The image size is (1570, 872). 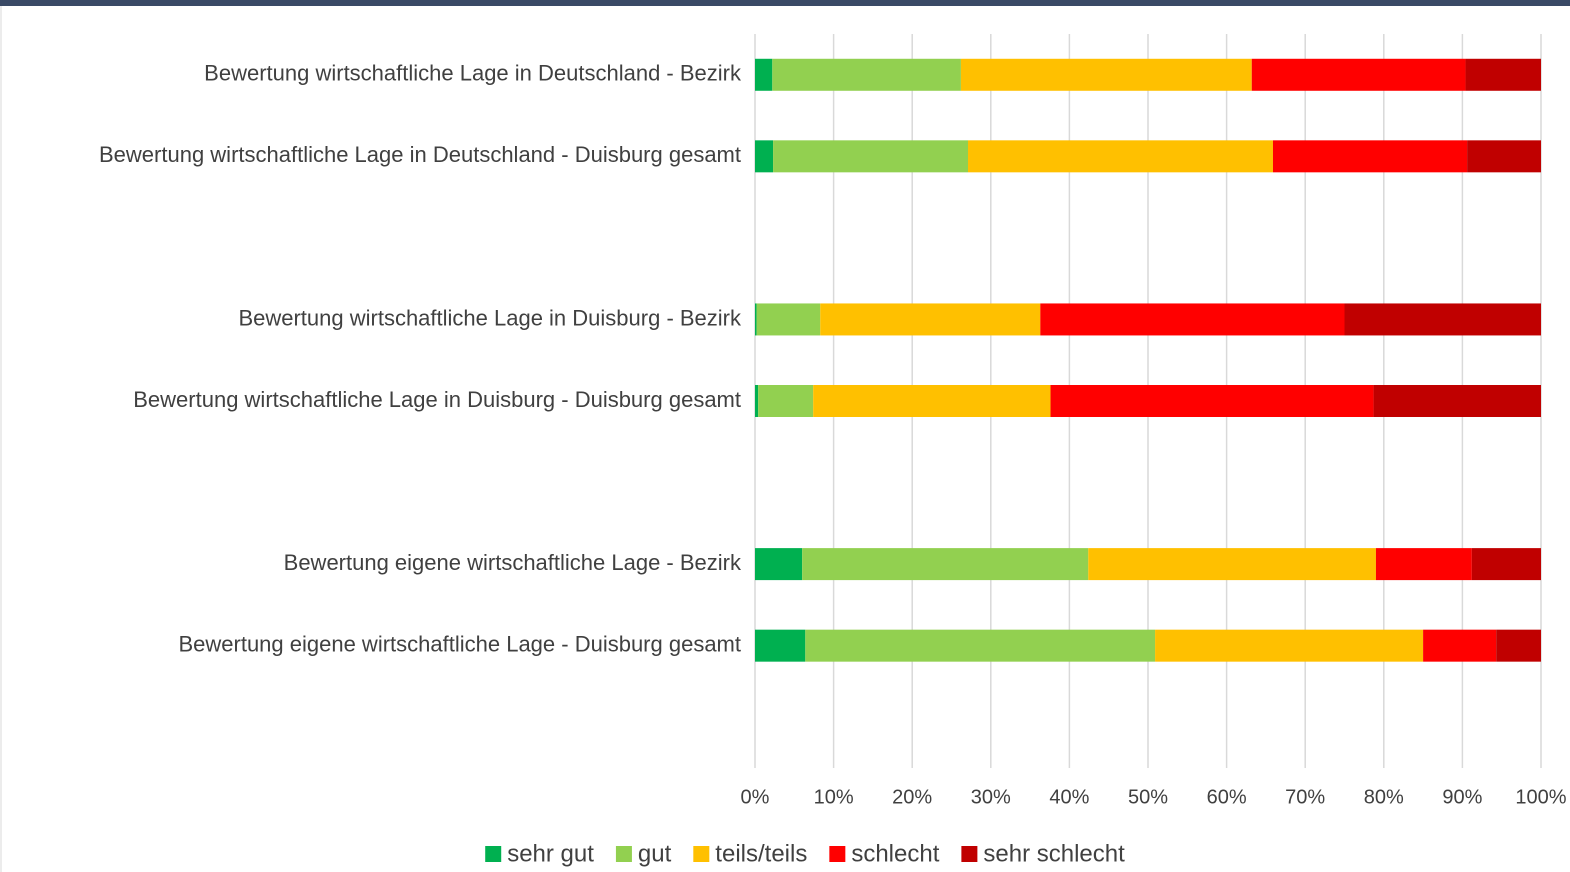 I want to click on legend-label: gut, so click(x=655, y=853).